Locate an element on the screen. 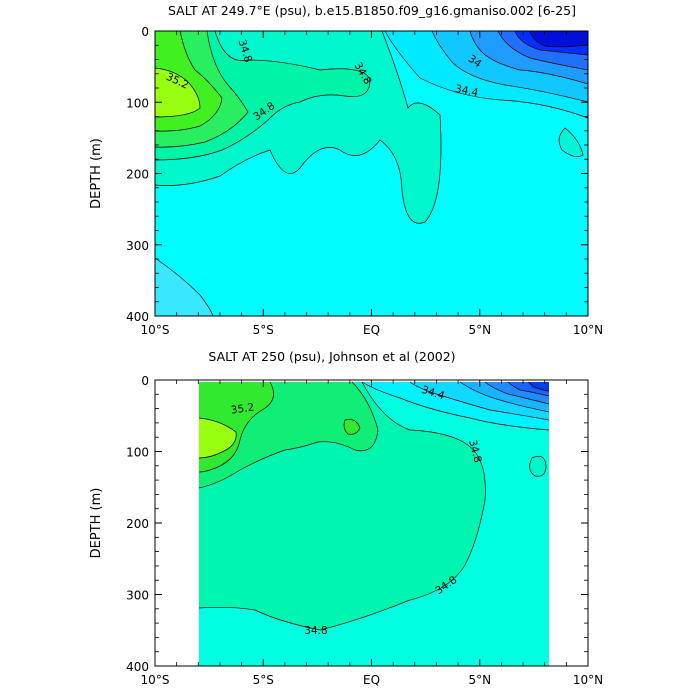 The width and height of the screenshot is (700, 700). contour-band-35.2-east is located at coordinates (352, 427).